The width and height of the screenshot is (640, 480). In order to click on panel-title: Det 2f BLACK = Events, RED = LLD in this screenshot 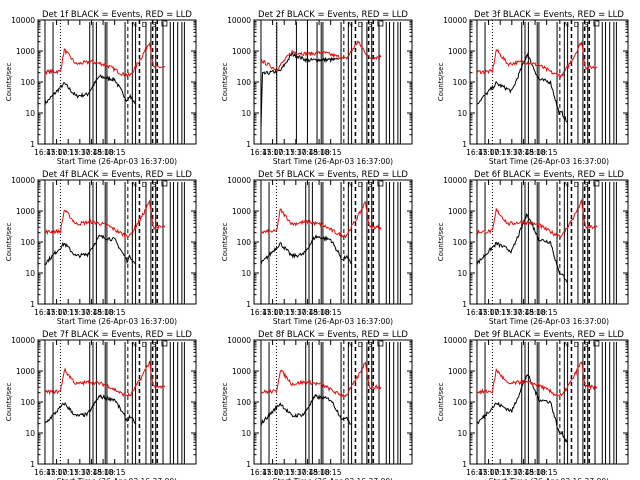, I will do `click(333, 15)`.